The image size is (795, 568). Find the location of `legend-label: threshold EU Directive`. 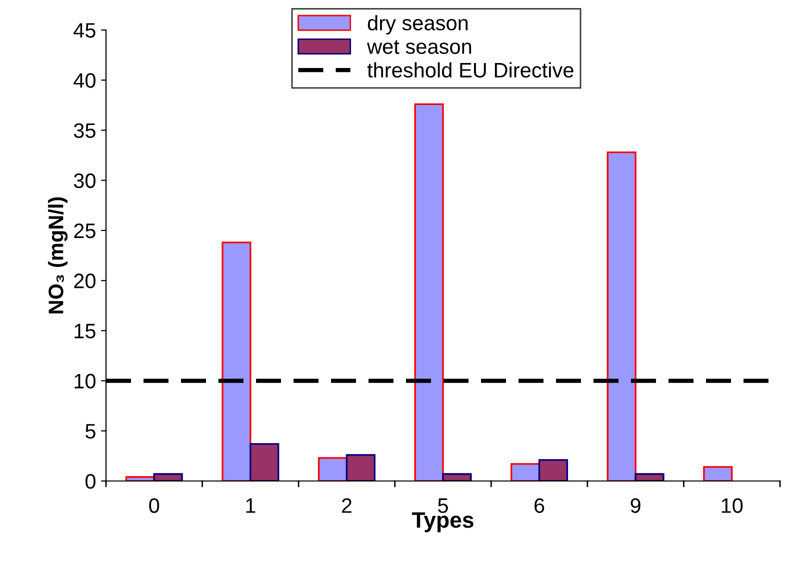

legend-label: threshold EU Directive is located at coordinates (470, 70).